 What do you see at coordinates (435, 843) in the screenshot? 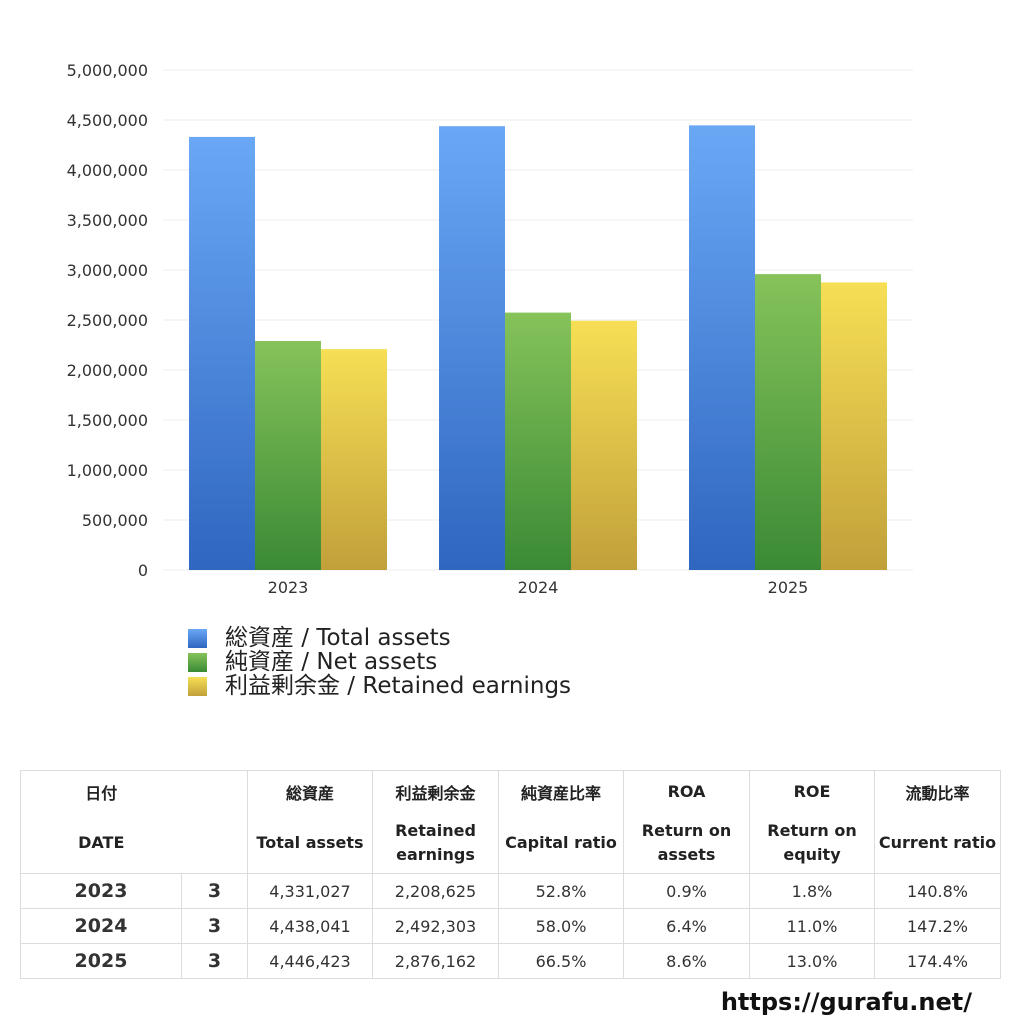
I see `header-retained-en: Retained earnings` at bounding box center [435, 843].